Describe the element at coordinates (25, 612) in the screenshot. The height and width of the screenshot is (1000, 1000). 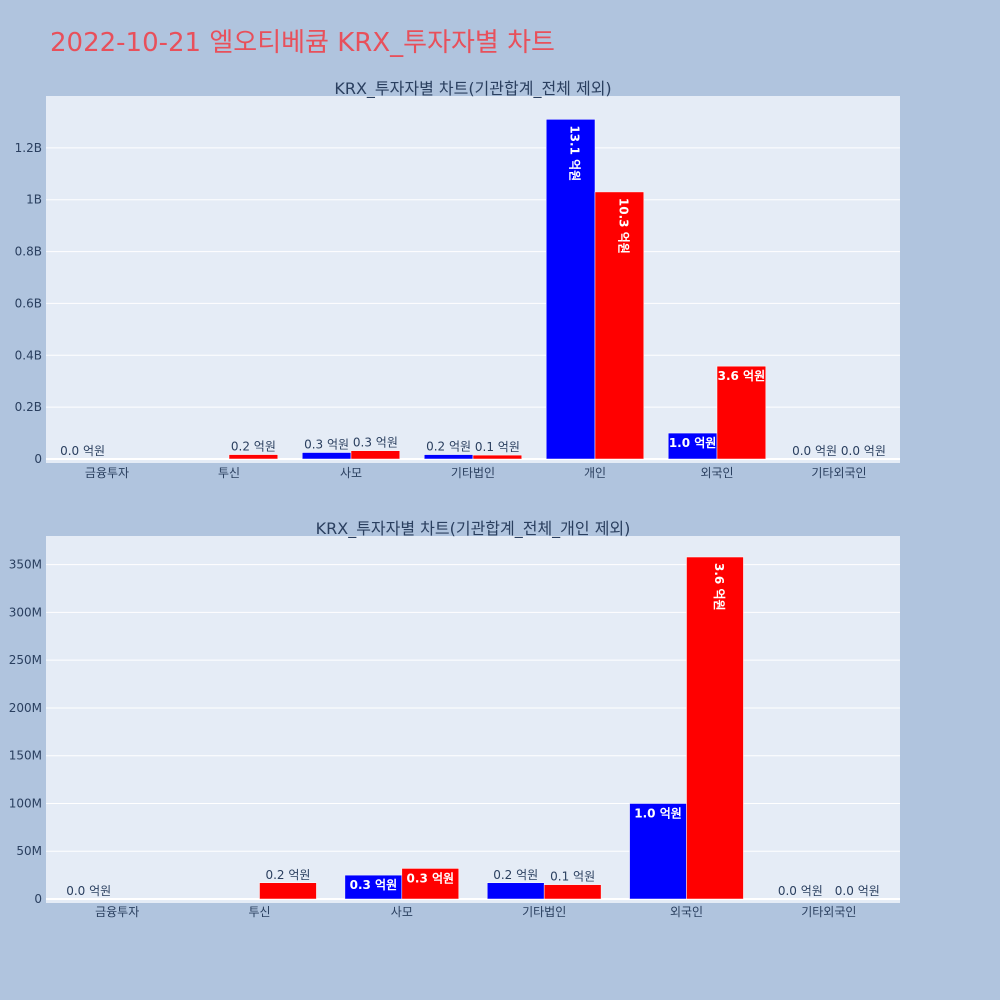
I see `y-tick-label: 300M` at that location.